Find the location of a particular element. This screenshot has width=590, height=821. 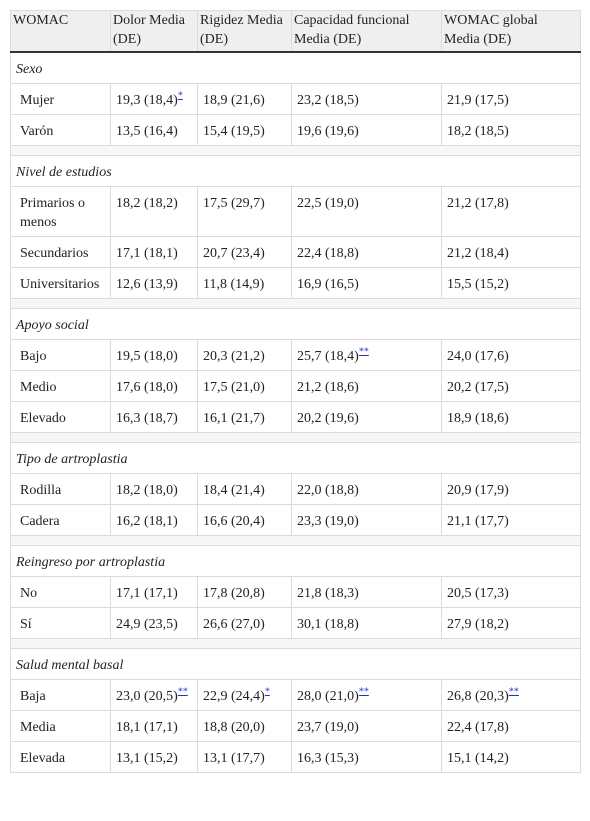

value-cell: 30,1 (18,8) is located at coordinates (366, 623).